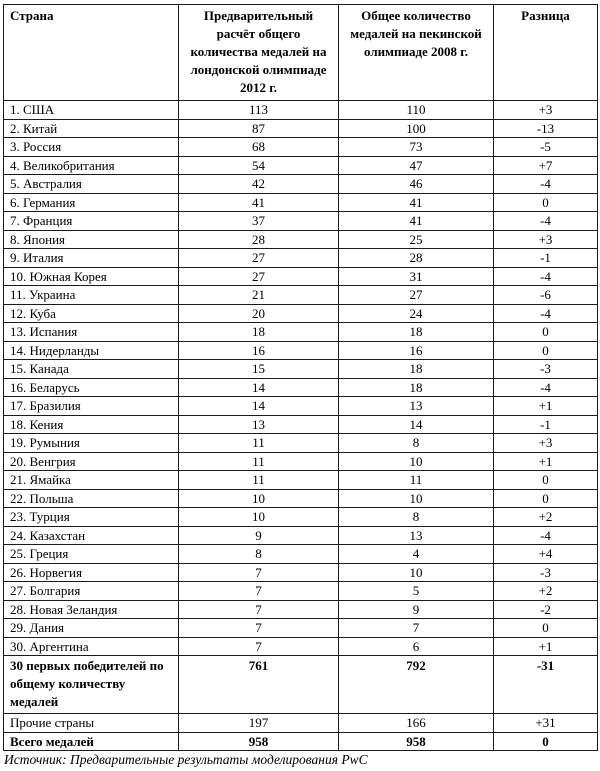  I want to click on country-cell: 28. Новая Зеландия, so click(91, 609).